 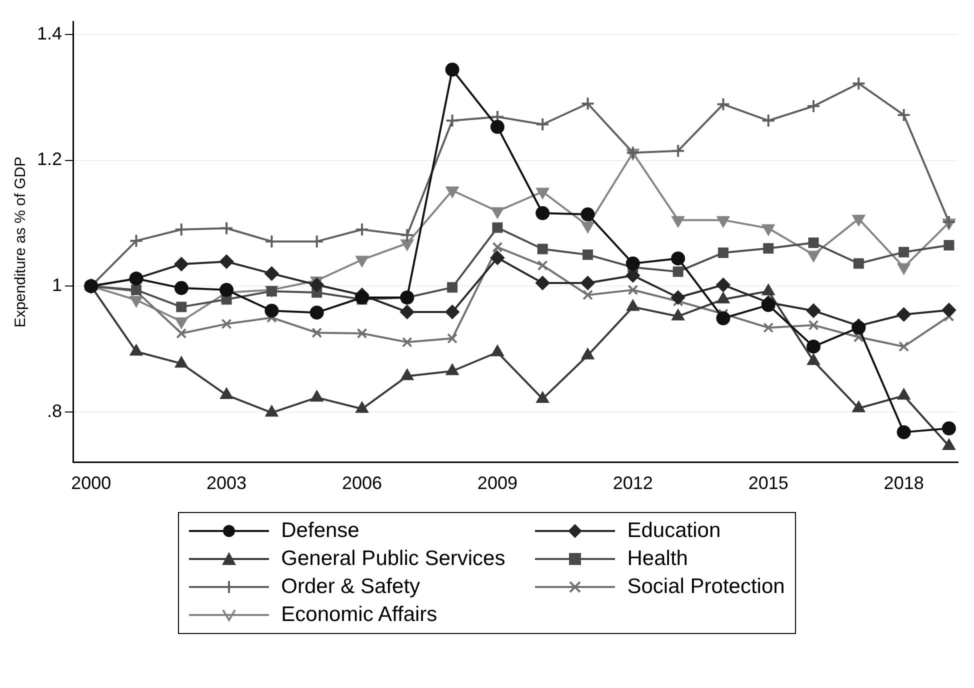 What do you see at coordinates (54, 411) in the screenshot?
I see `y-tick-label: .8` at bounding box center [54, 411].